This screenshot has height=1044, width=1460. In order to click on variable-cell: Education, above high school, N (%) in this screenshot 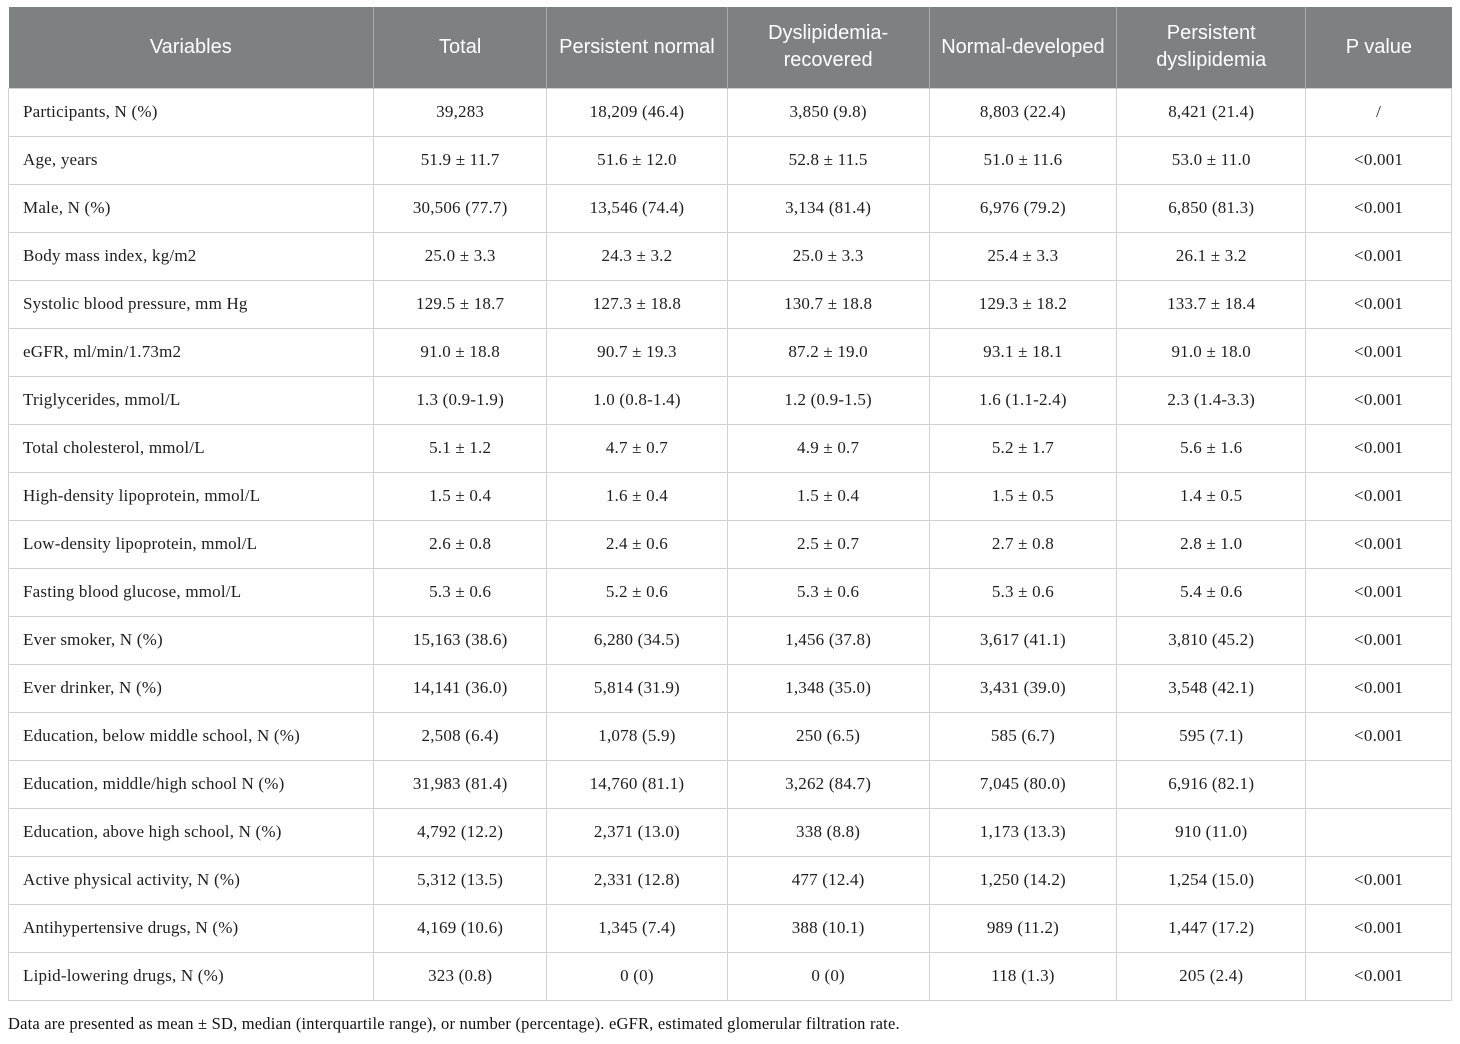, I will do `click(191, 832)`.